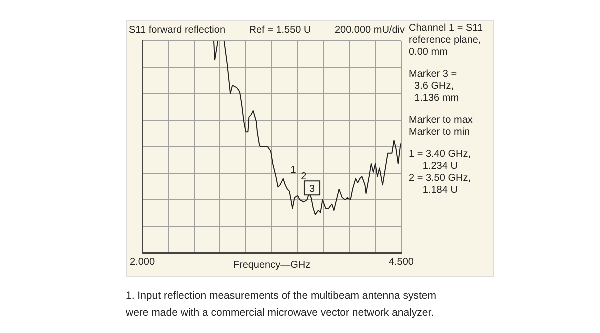 The image size is (600, 333). Describe the element at coordinates (401, 262) in the screenshot. I see `x-tick-label: 4.500` at that location.